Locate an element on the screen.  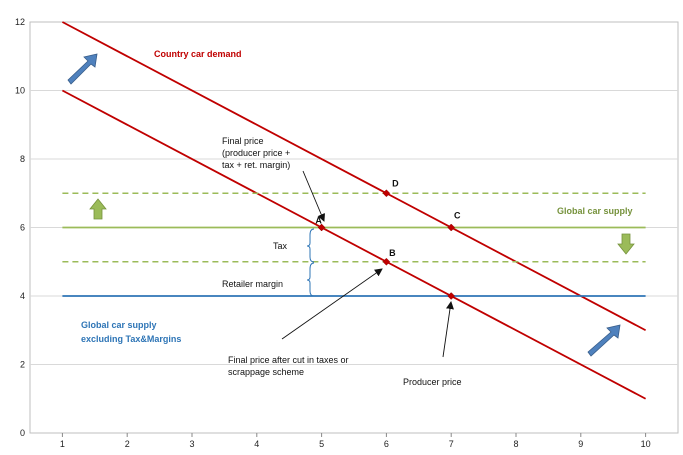
callout-arrows is located at coordinates (367, 264).